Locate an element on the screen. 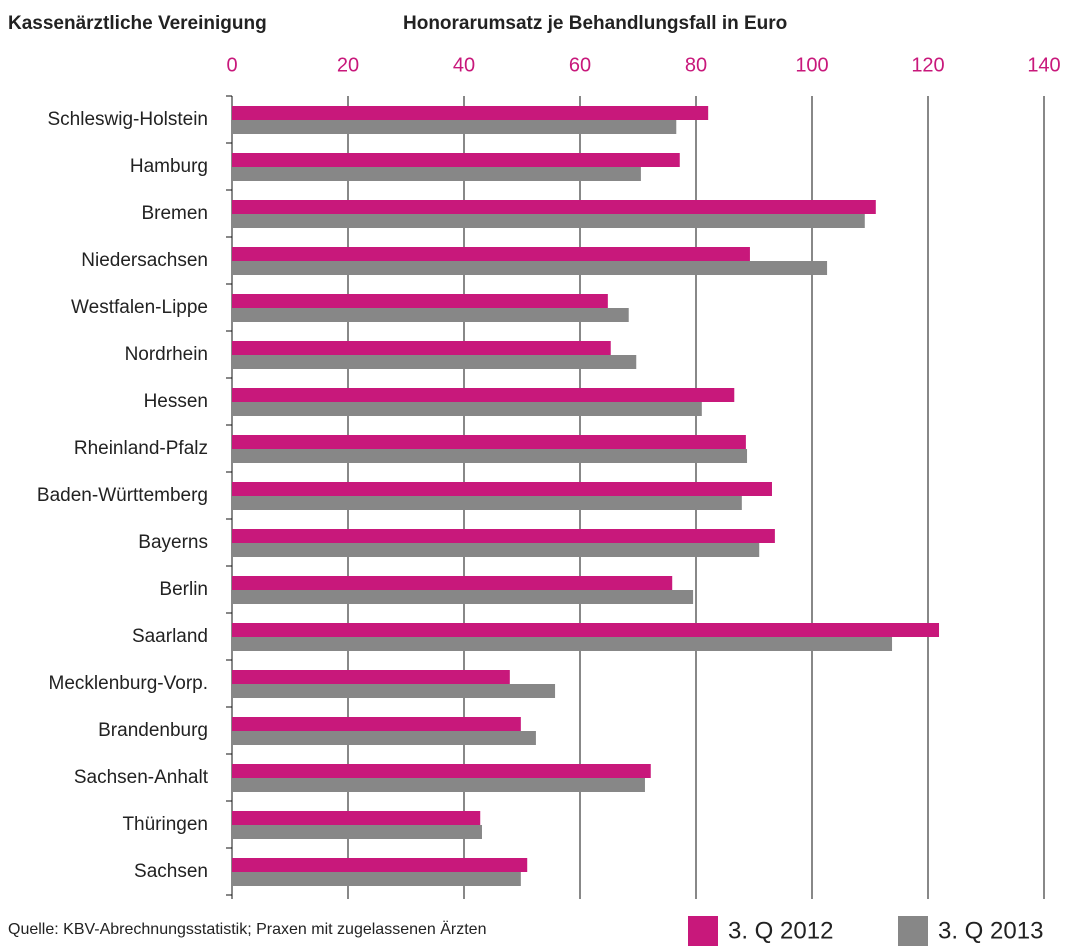 Image resolution: width=1068 pixels, height=948 pixels. y-tick-label: Baden-Württemberg is located at coordinates (122, 495).